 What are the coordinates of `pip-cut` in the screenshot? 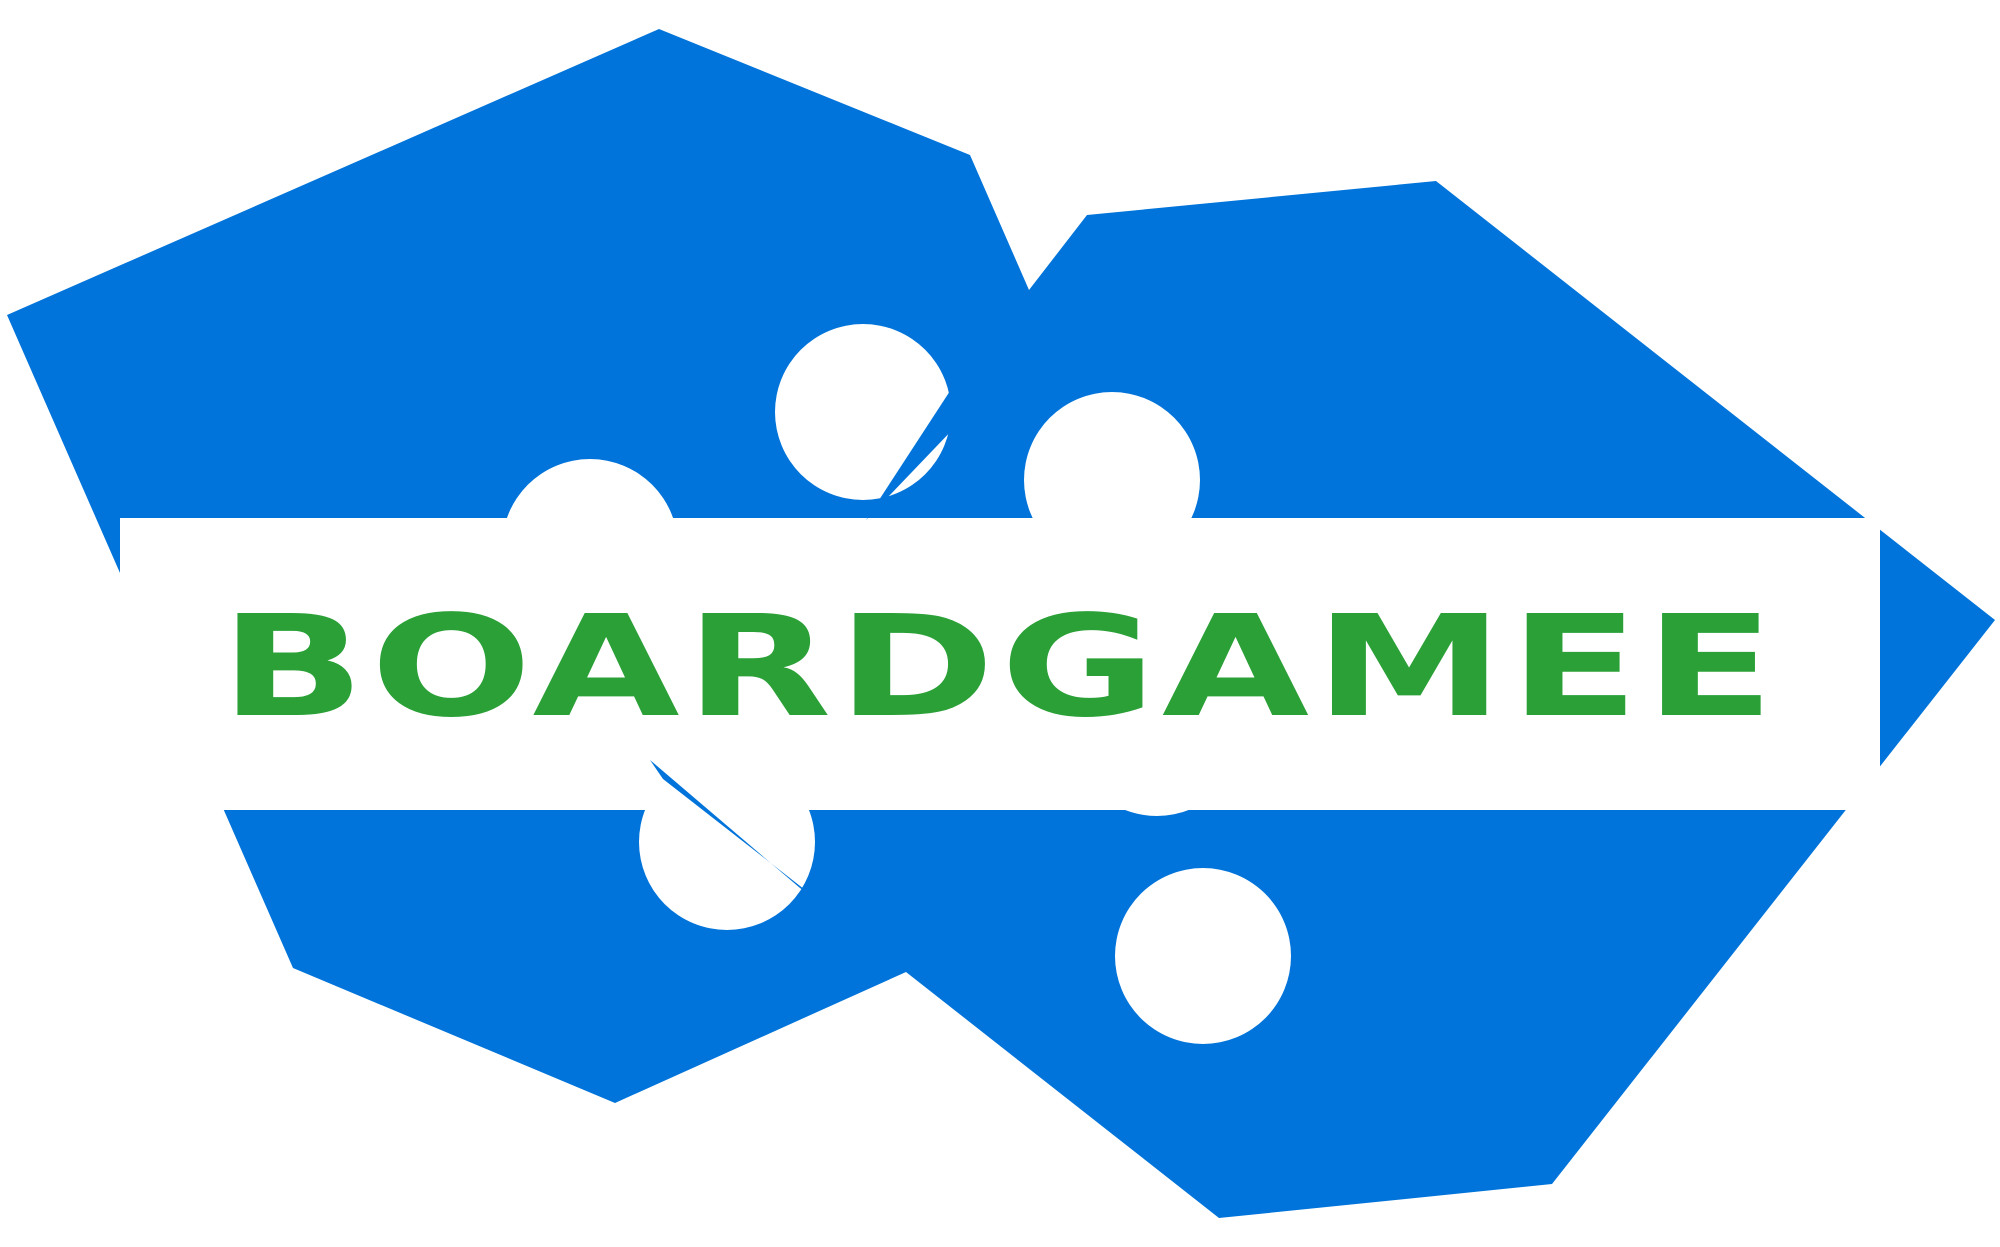 It's located at (947, 405).